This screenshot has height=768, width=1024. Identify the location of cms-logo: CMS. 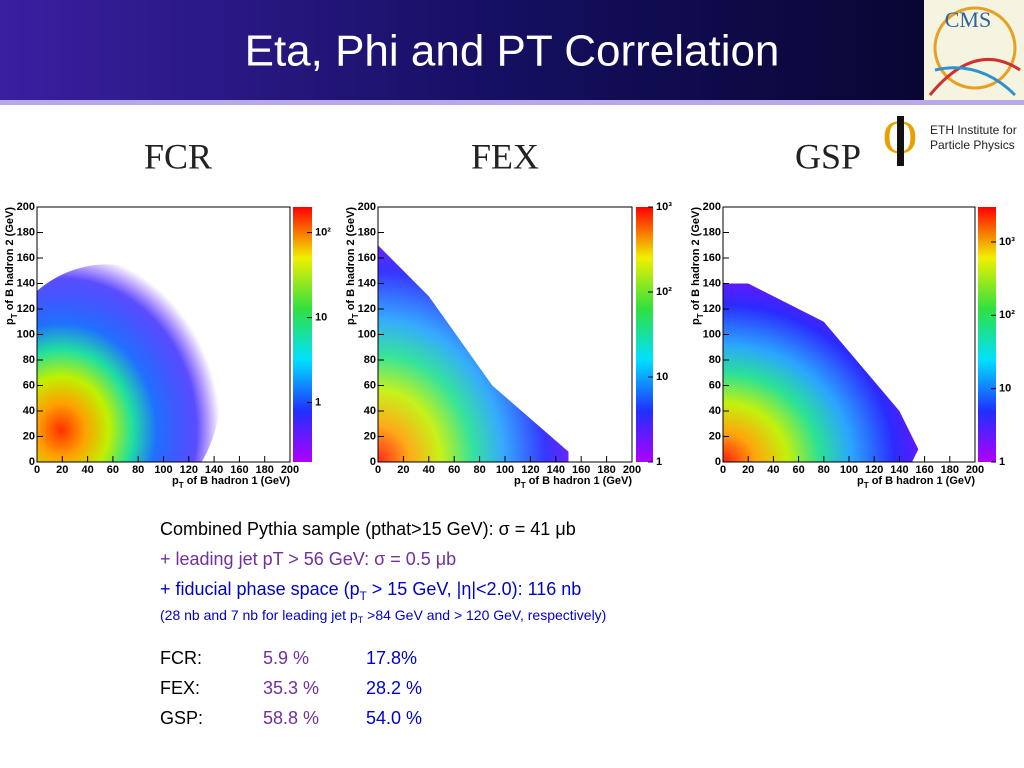
(974, 50).